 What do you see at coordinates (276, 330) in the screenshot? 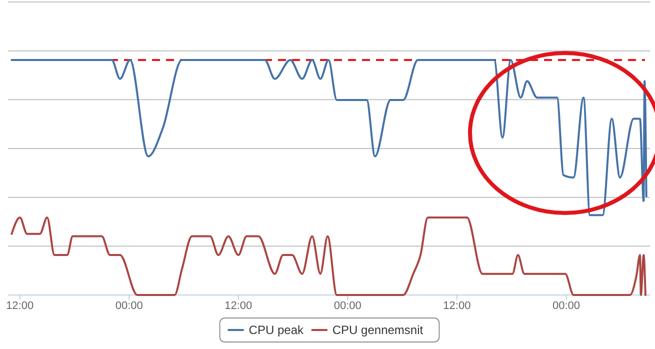
I see `legend-label: CPU peak` at bounding box center [276, 330].